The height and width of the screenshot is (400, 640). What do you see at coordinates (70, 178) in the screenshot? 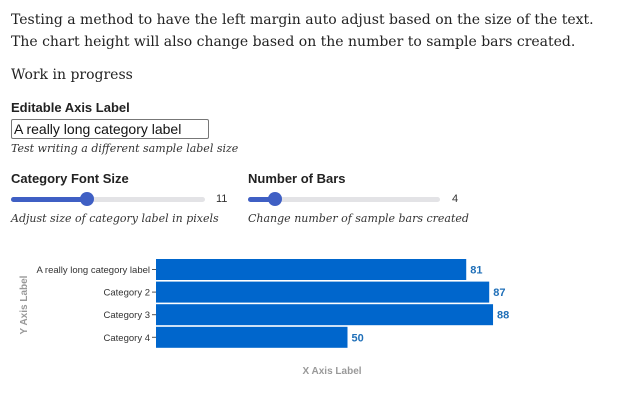
I see `control-label: Category Font Size` at bounding box center [70, 178].